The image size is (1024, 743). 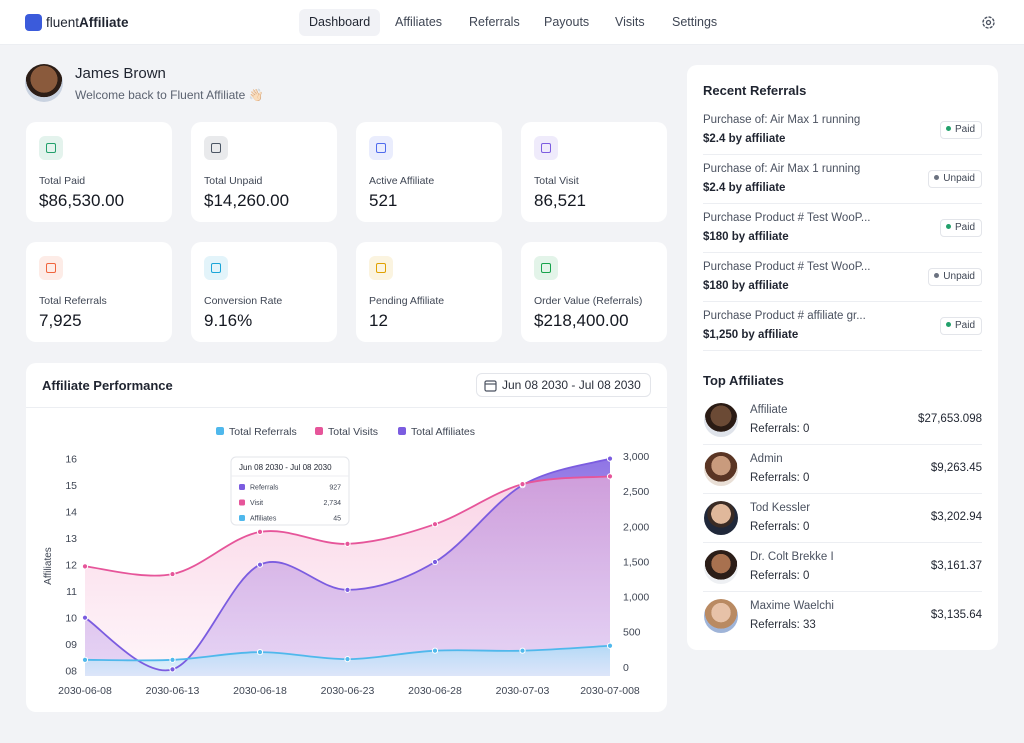 I want to click on nav-item: Affiliates, so click(x=419, y=22).